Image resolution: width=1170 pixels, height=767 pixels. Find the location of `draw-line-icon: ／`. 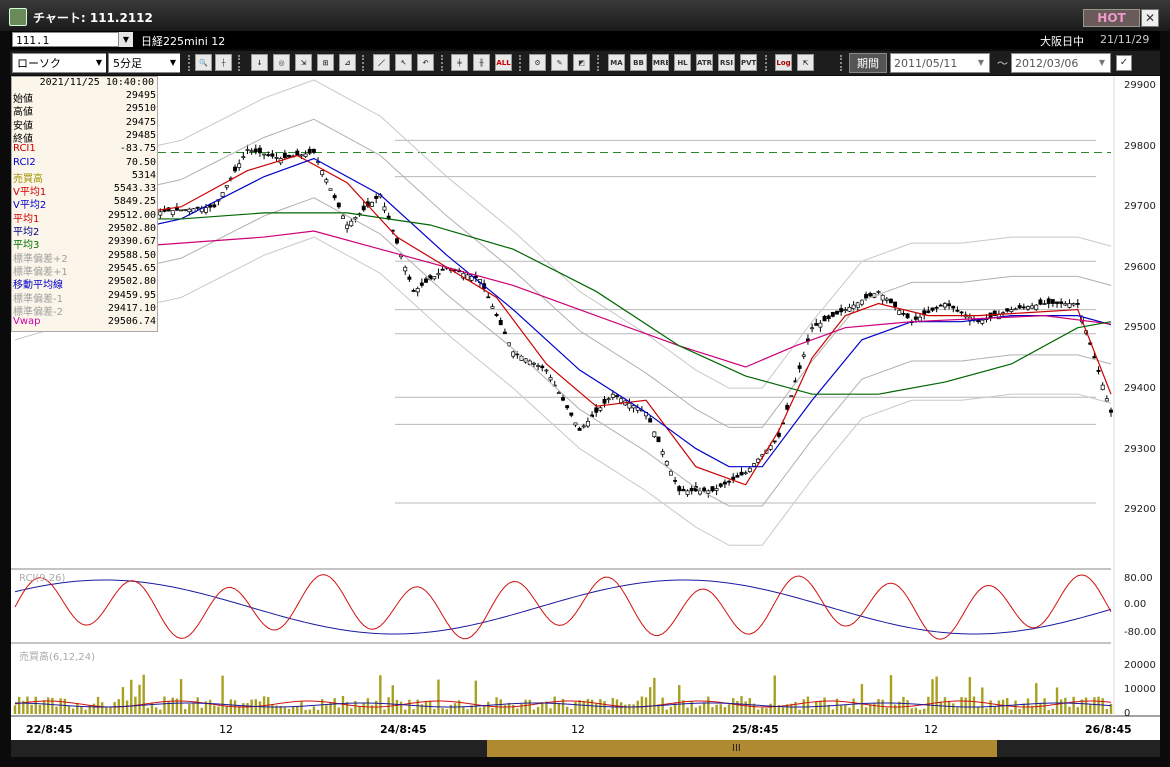

draw-line-icon: ／ is located at coordinates (381, 62).